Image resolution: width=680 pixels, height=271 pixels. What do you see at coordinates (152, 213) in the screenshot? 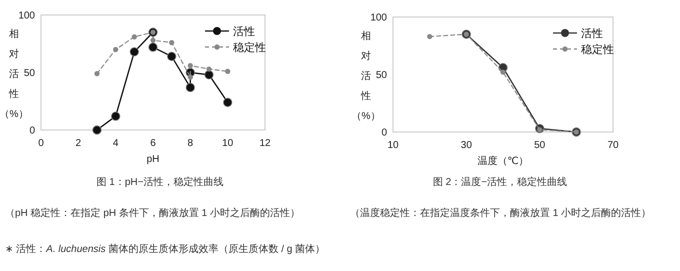
I see `text: （pH 稳定性：在指定 pH 条件下，酶液放置 1 小时之后酶的活性）` at bounding box center [152, 213].